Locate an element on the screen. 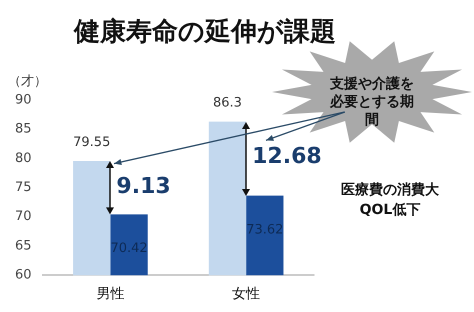 The height and width of the screenshot is (312, 474). chart-title: 健康寿命の延伸が課題 is located at coordinates (204, 32).